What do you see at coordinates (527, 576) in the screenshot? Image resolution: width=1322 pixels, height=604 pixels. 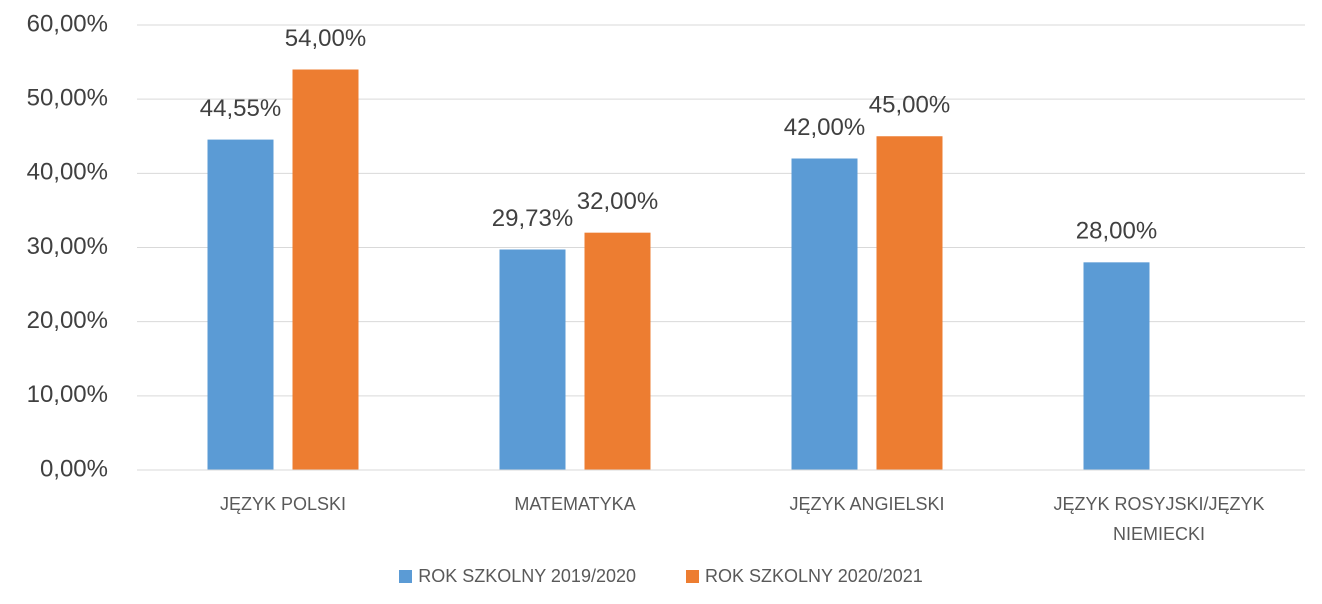 I see `legend-label: ROK SZKOLNY 2019/2020` at bounding box center [527, 576].